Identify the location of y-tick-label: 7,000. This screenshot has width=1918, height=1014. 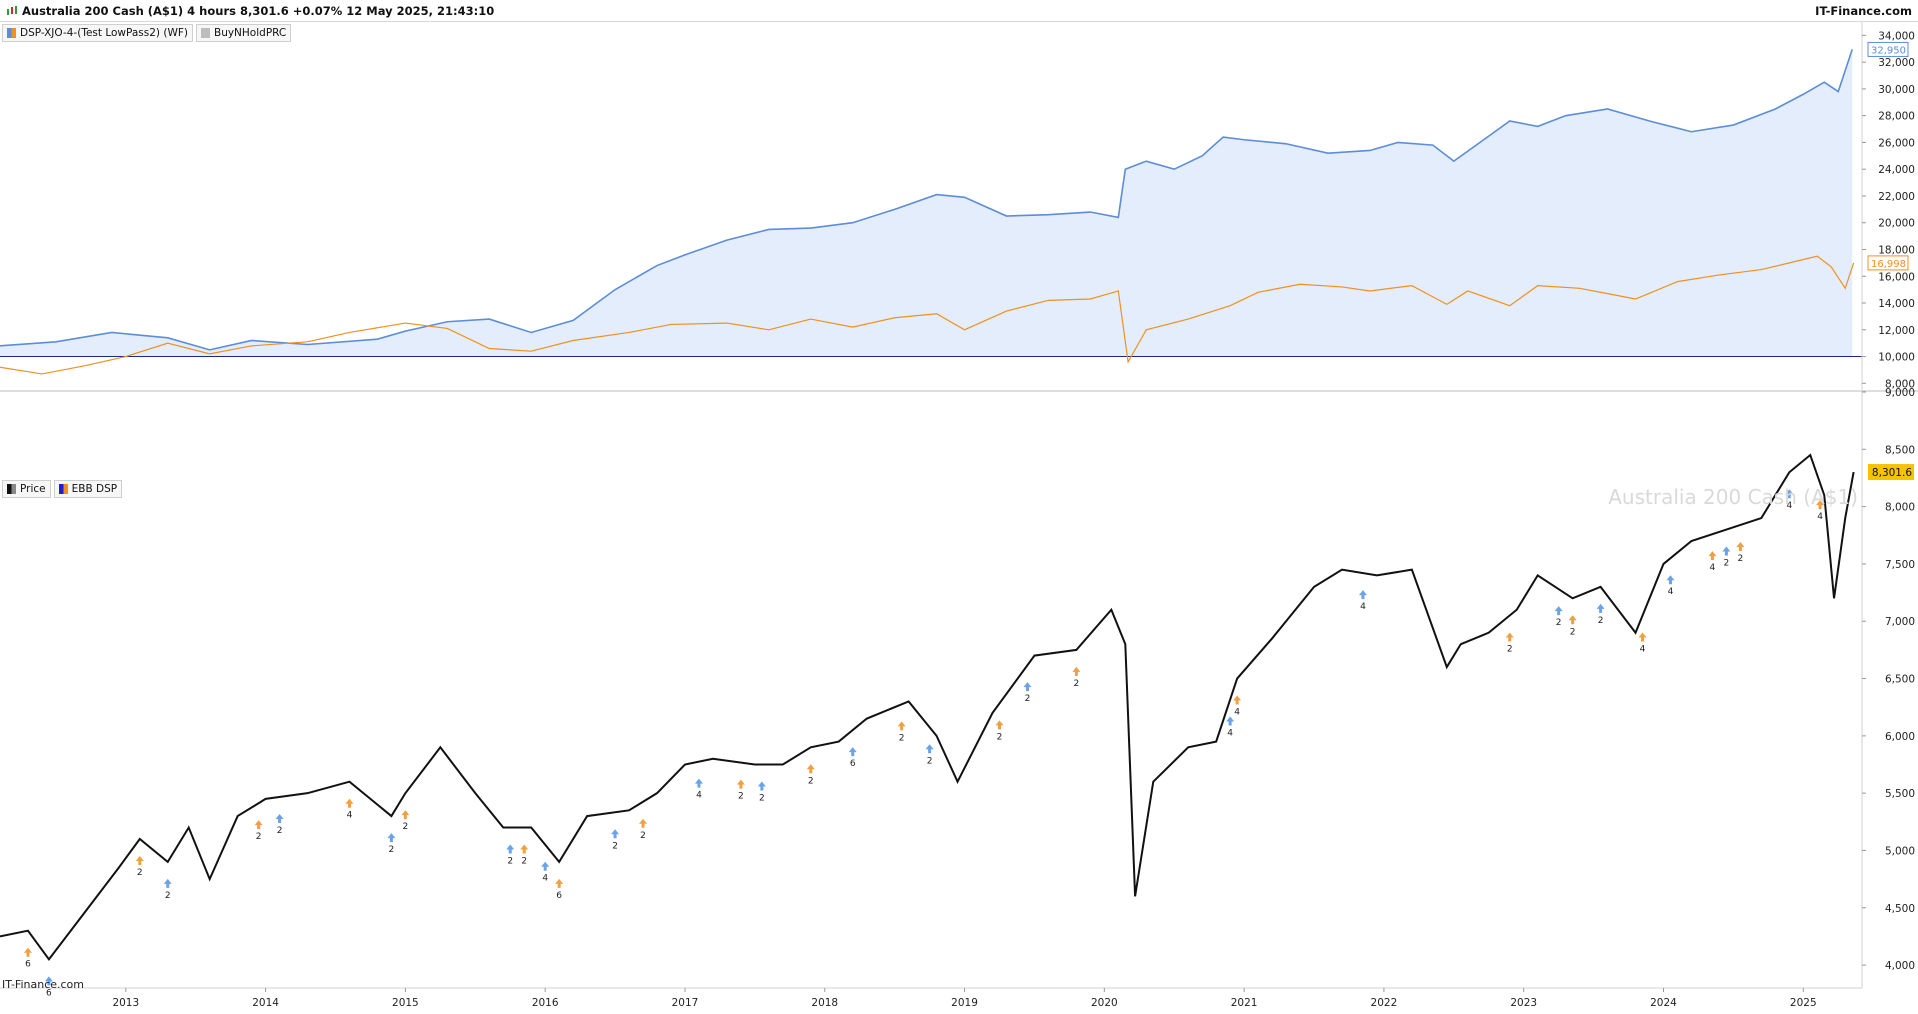
(1900, 622).